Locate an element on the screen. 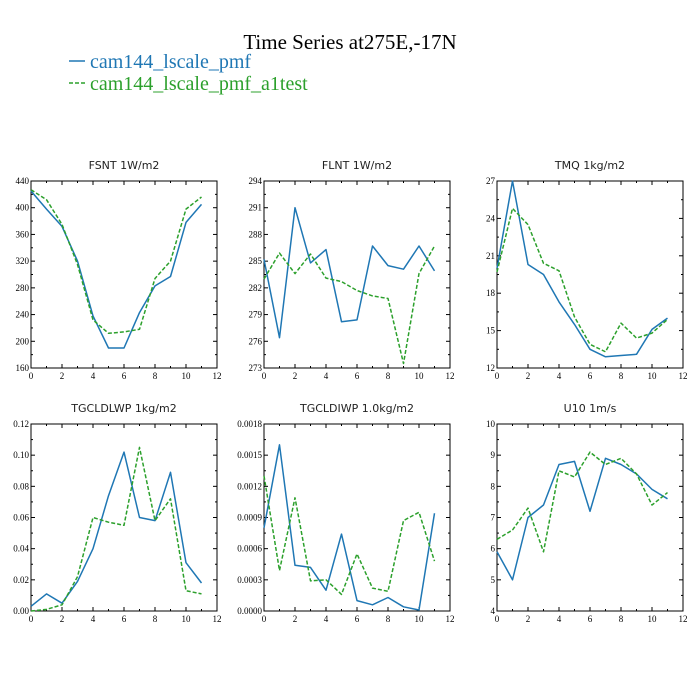 The width and height of the screenshot is (700, 700). y-tick-label: 15 is located at coordinates (491, 331).